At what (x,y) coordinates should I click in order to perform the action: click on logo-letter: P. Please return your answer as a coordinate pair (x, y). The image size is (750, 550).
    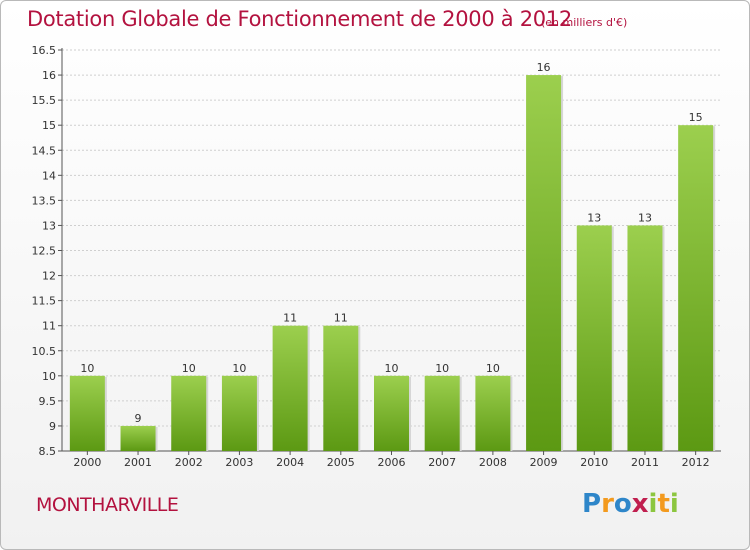
    Looking at the image, I should click on (592, 504).